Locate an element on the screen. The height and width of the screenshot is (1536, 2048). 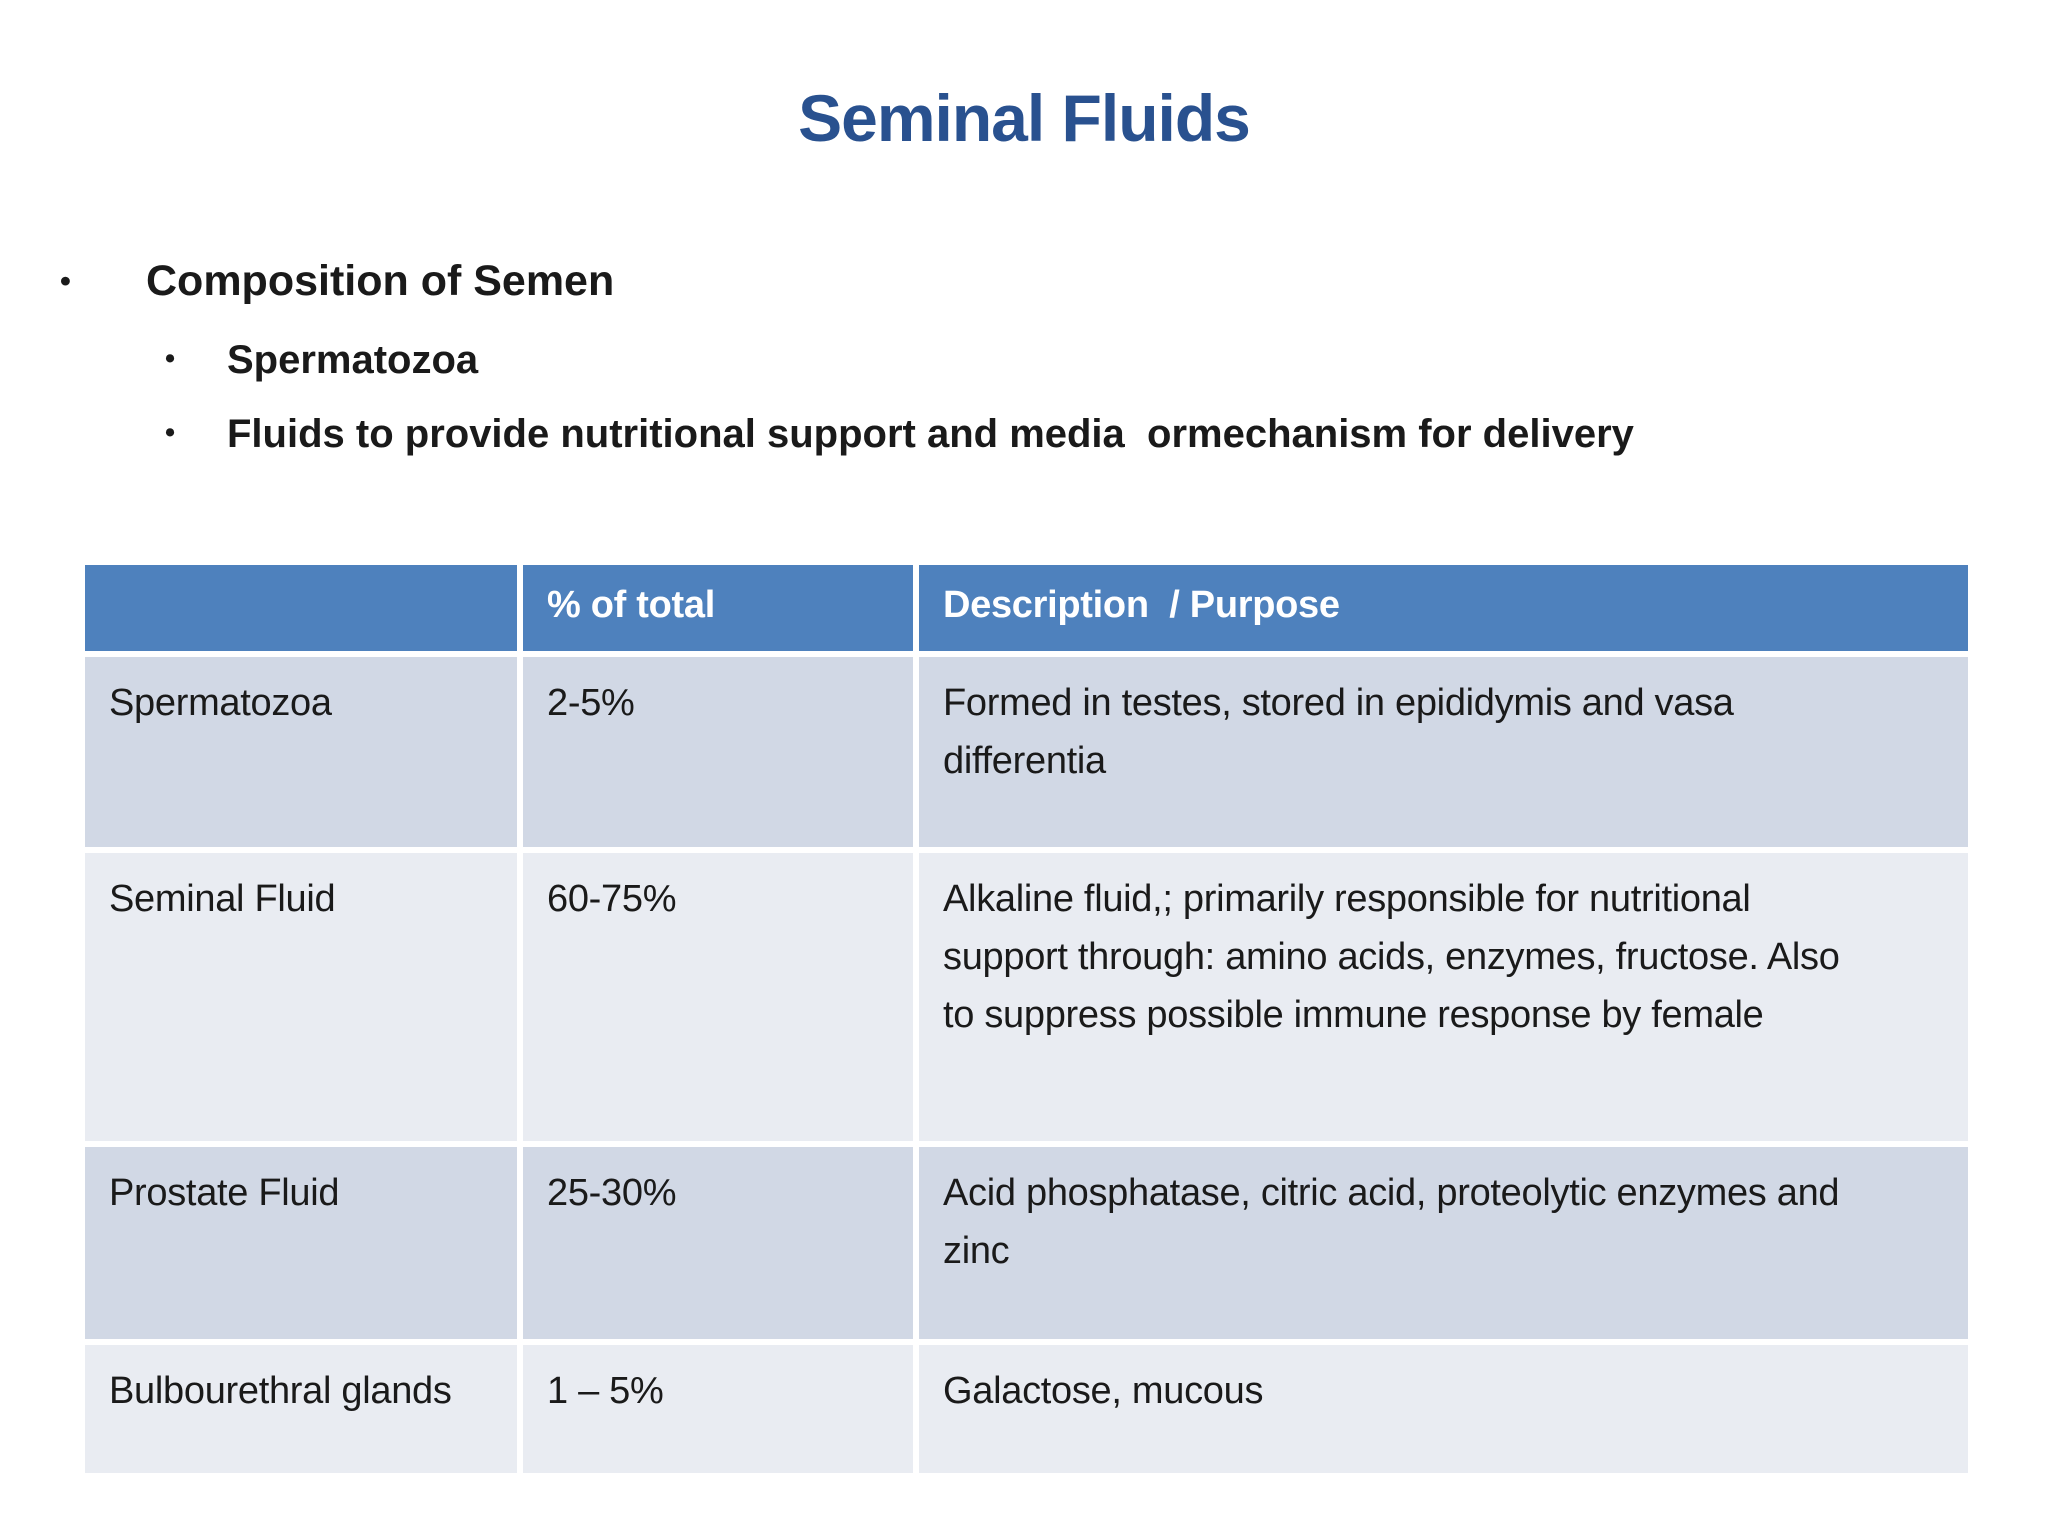
page-title: Seminal Fluids is located at coordinates (1024, 118).